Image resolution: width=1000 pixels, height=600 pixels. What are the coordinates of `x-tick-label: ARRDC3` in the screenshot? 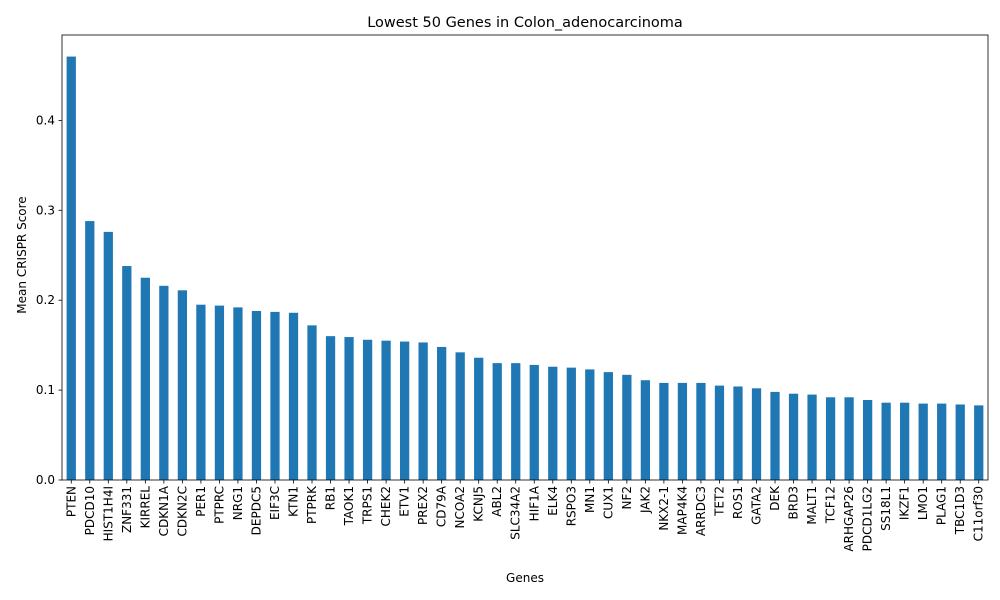 It's located at (701, 511).